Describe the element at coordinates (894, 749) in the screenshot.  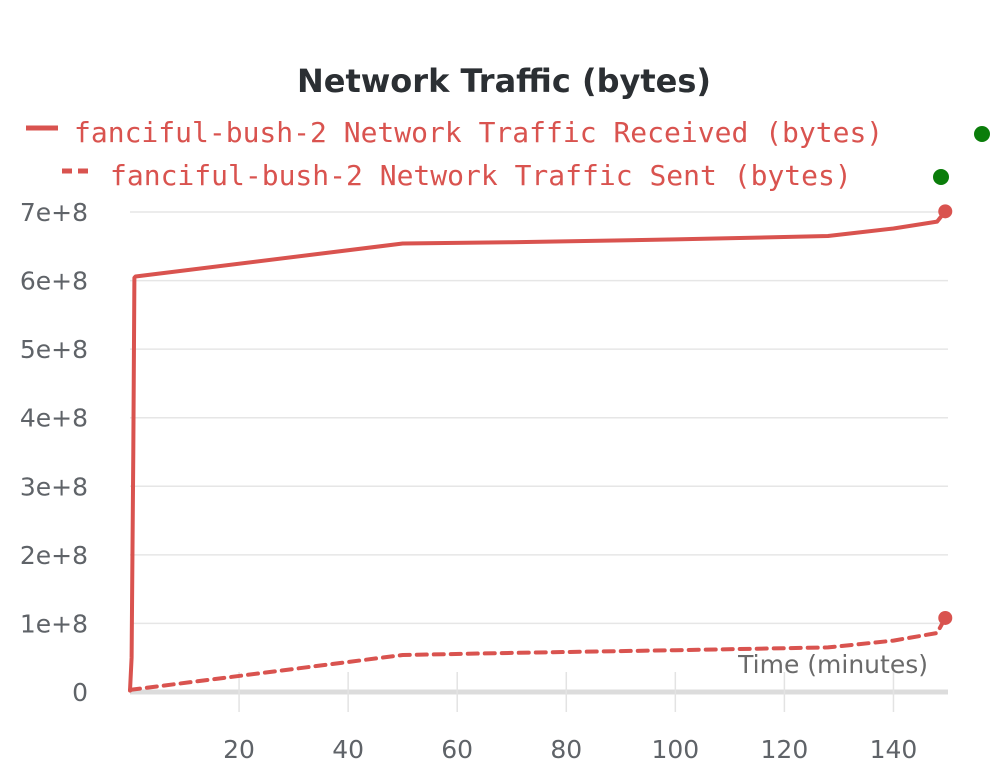
I see `x-tick-label: 140` at that location.